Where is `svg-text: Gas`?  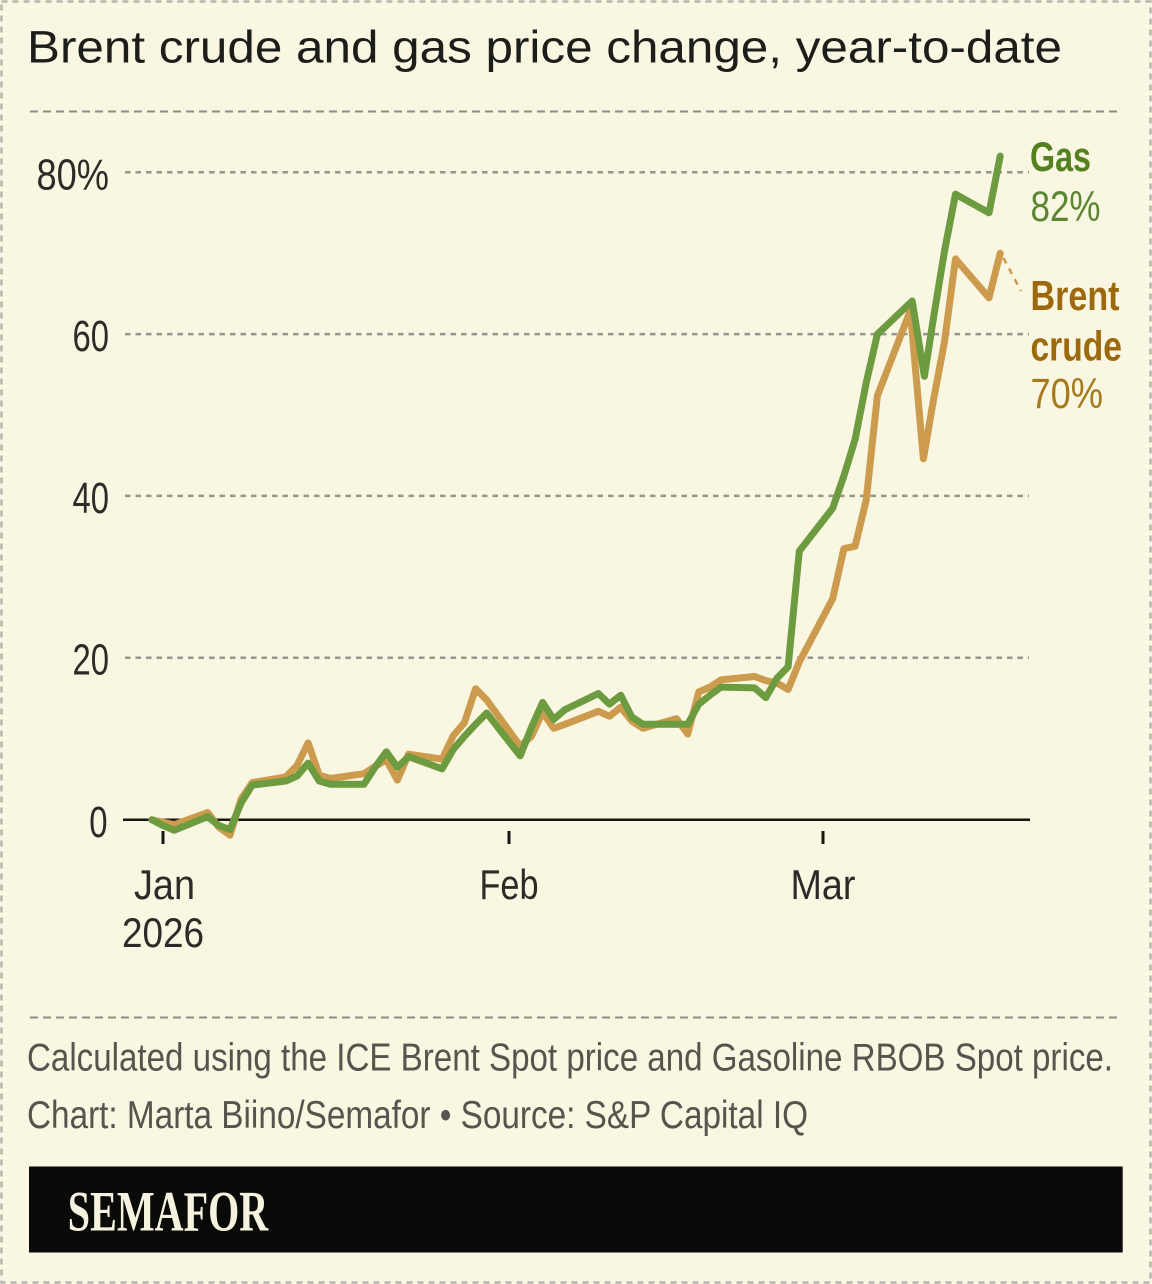
svg-text: Gas is located at coordinates (1060, 156).